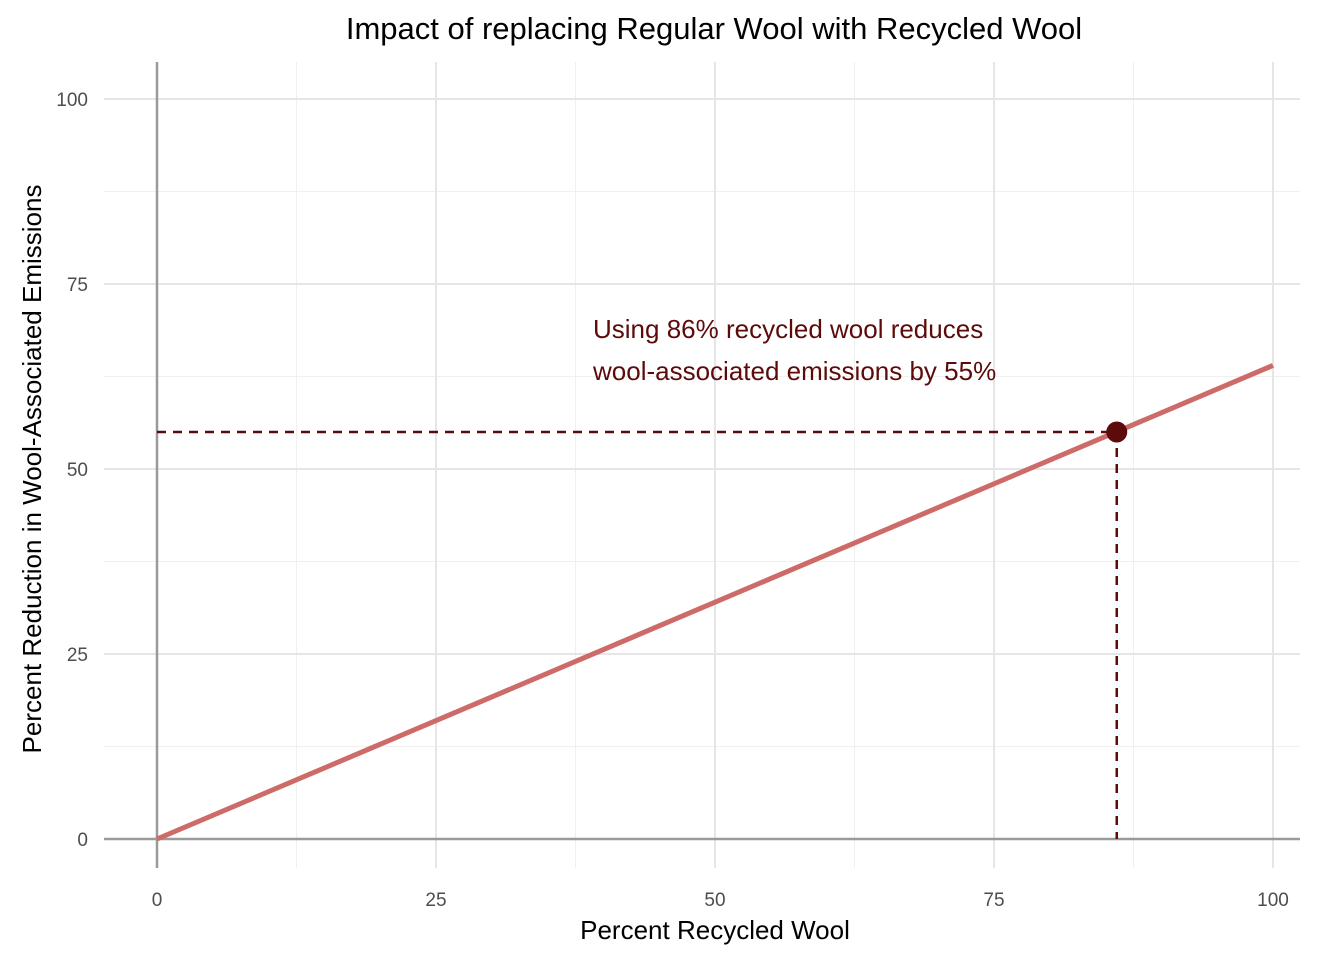  I want to click on y-tick-label: 0, so click(82, 840).